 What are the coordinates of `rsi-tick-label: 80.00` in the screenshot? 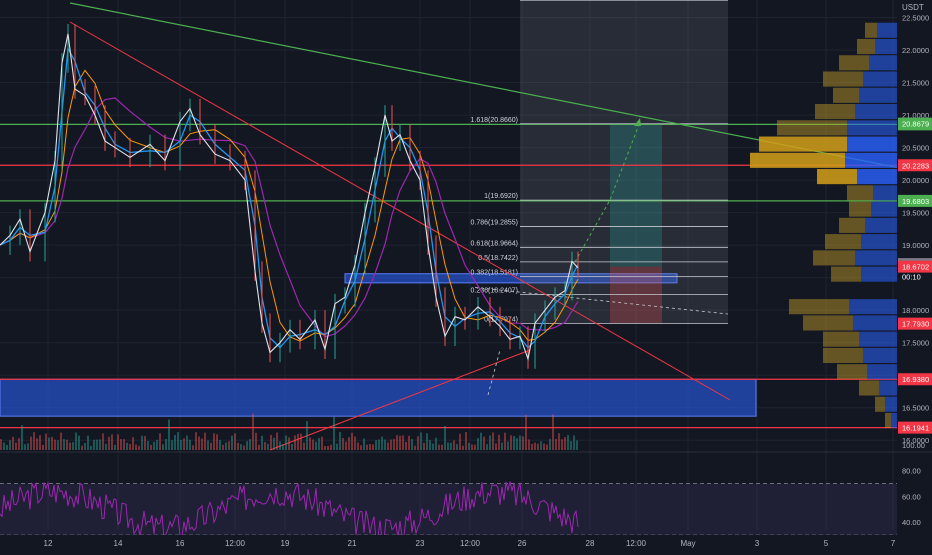 It's located at (911, 471).